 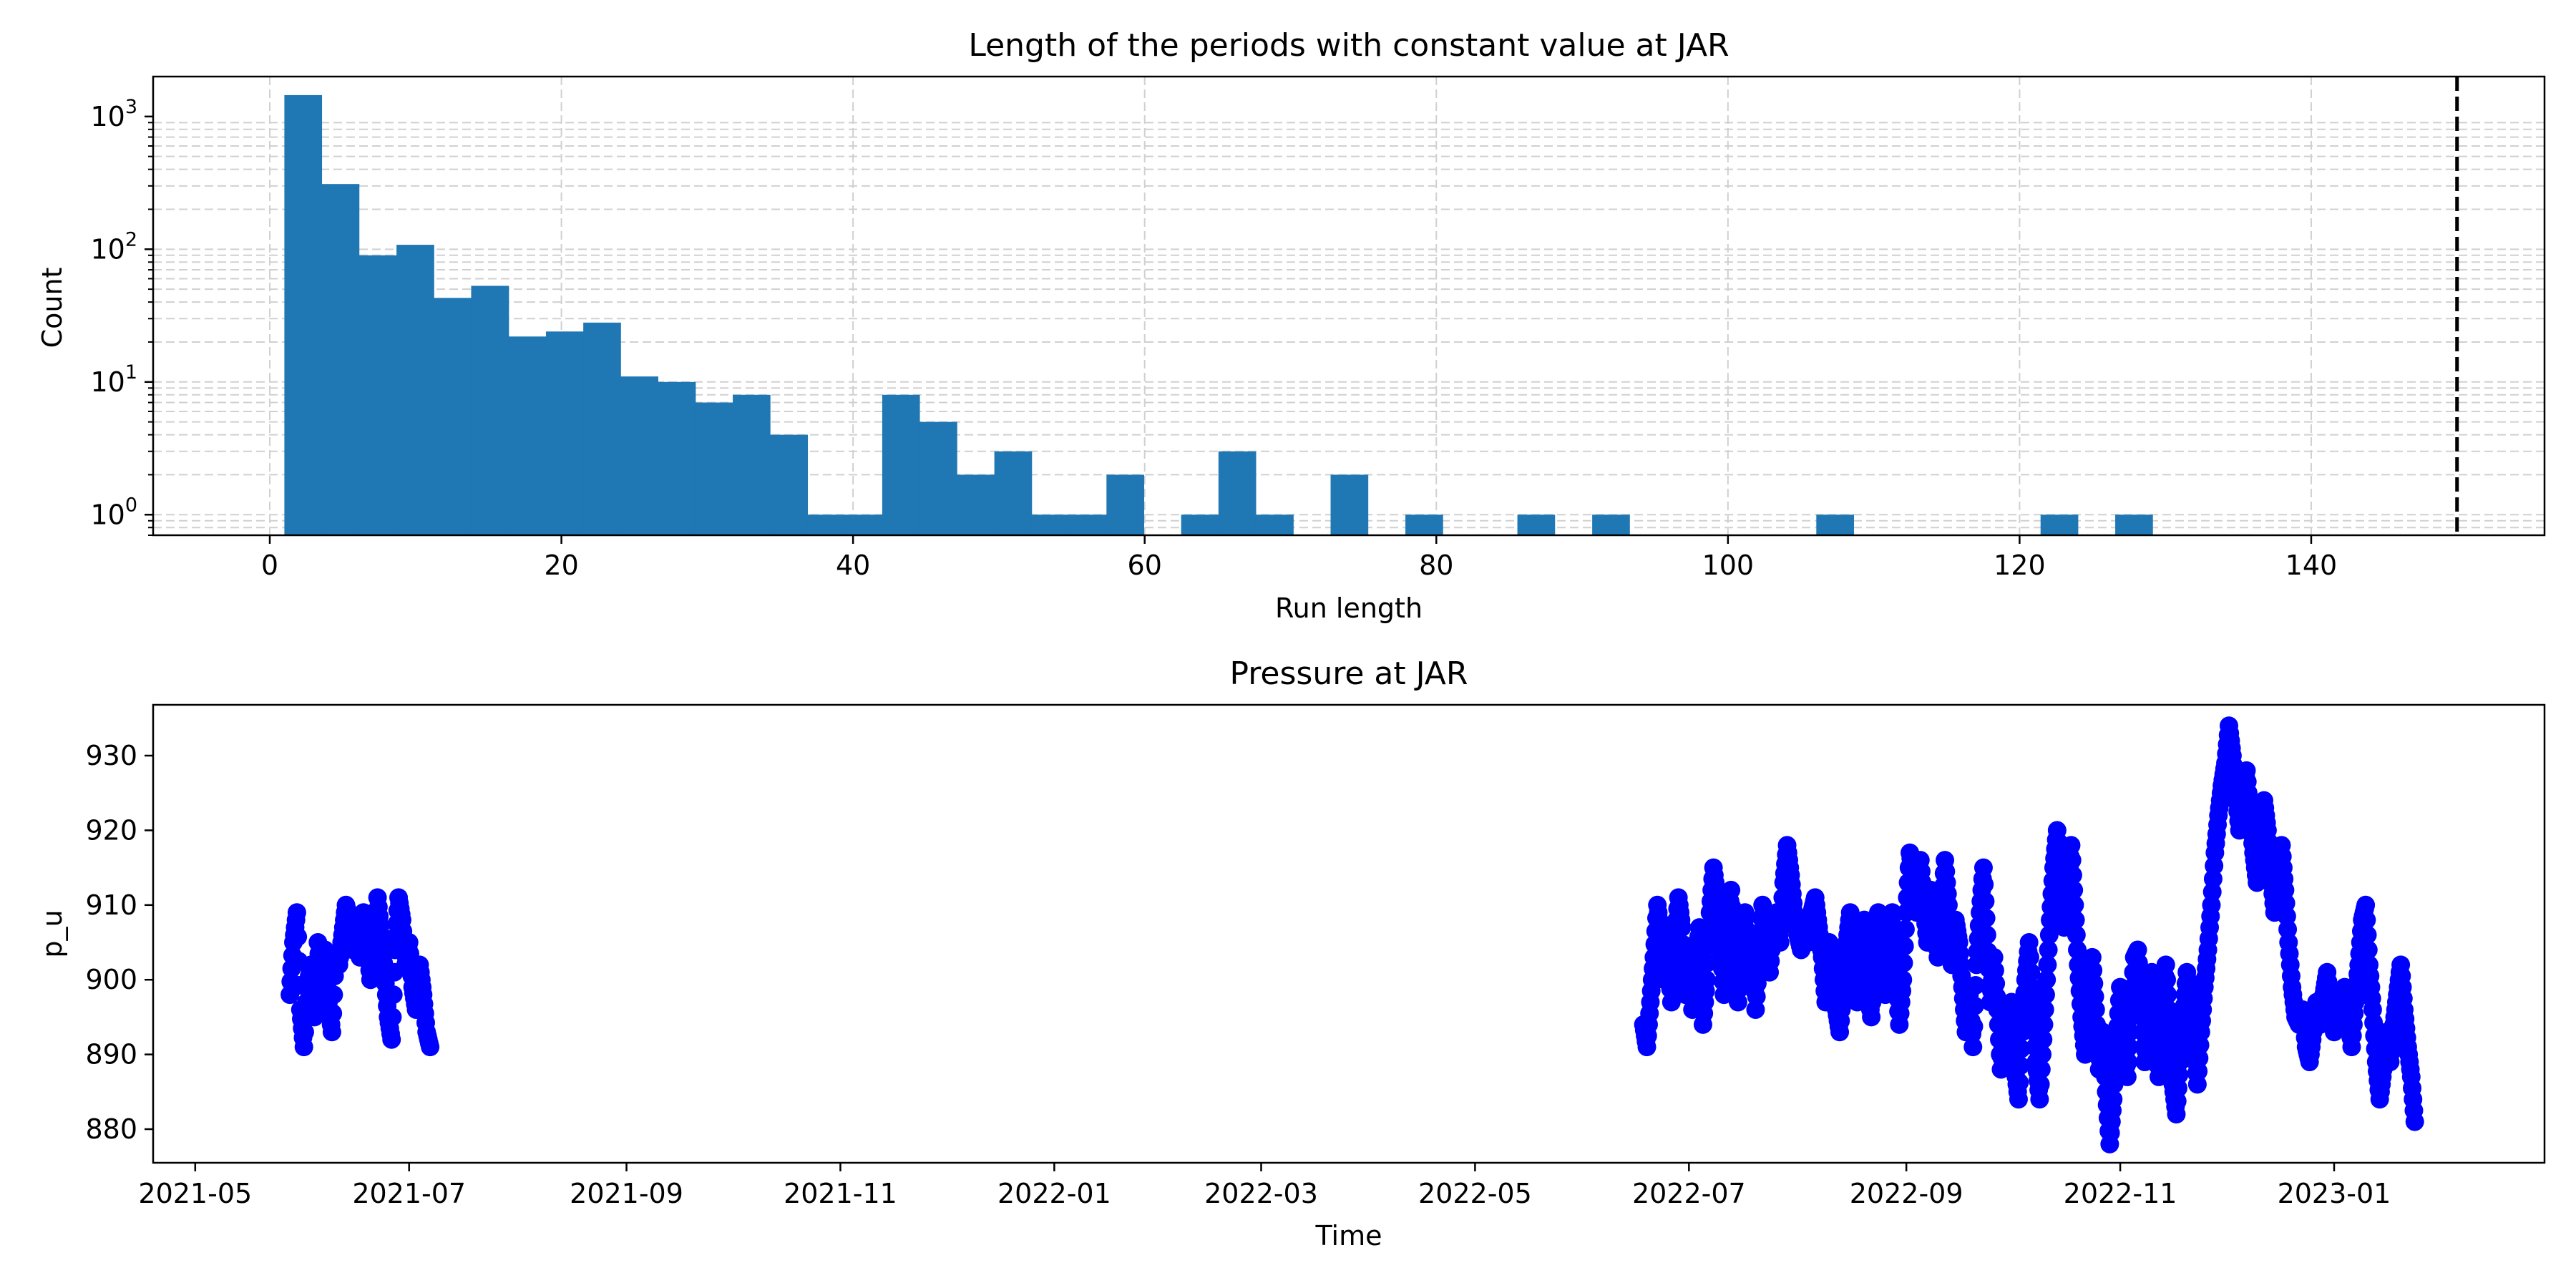 What do you see at coordinates (269, 565) in the screenshot?
I see `x-tick-label: 0` at bounding box center [269, 565].